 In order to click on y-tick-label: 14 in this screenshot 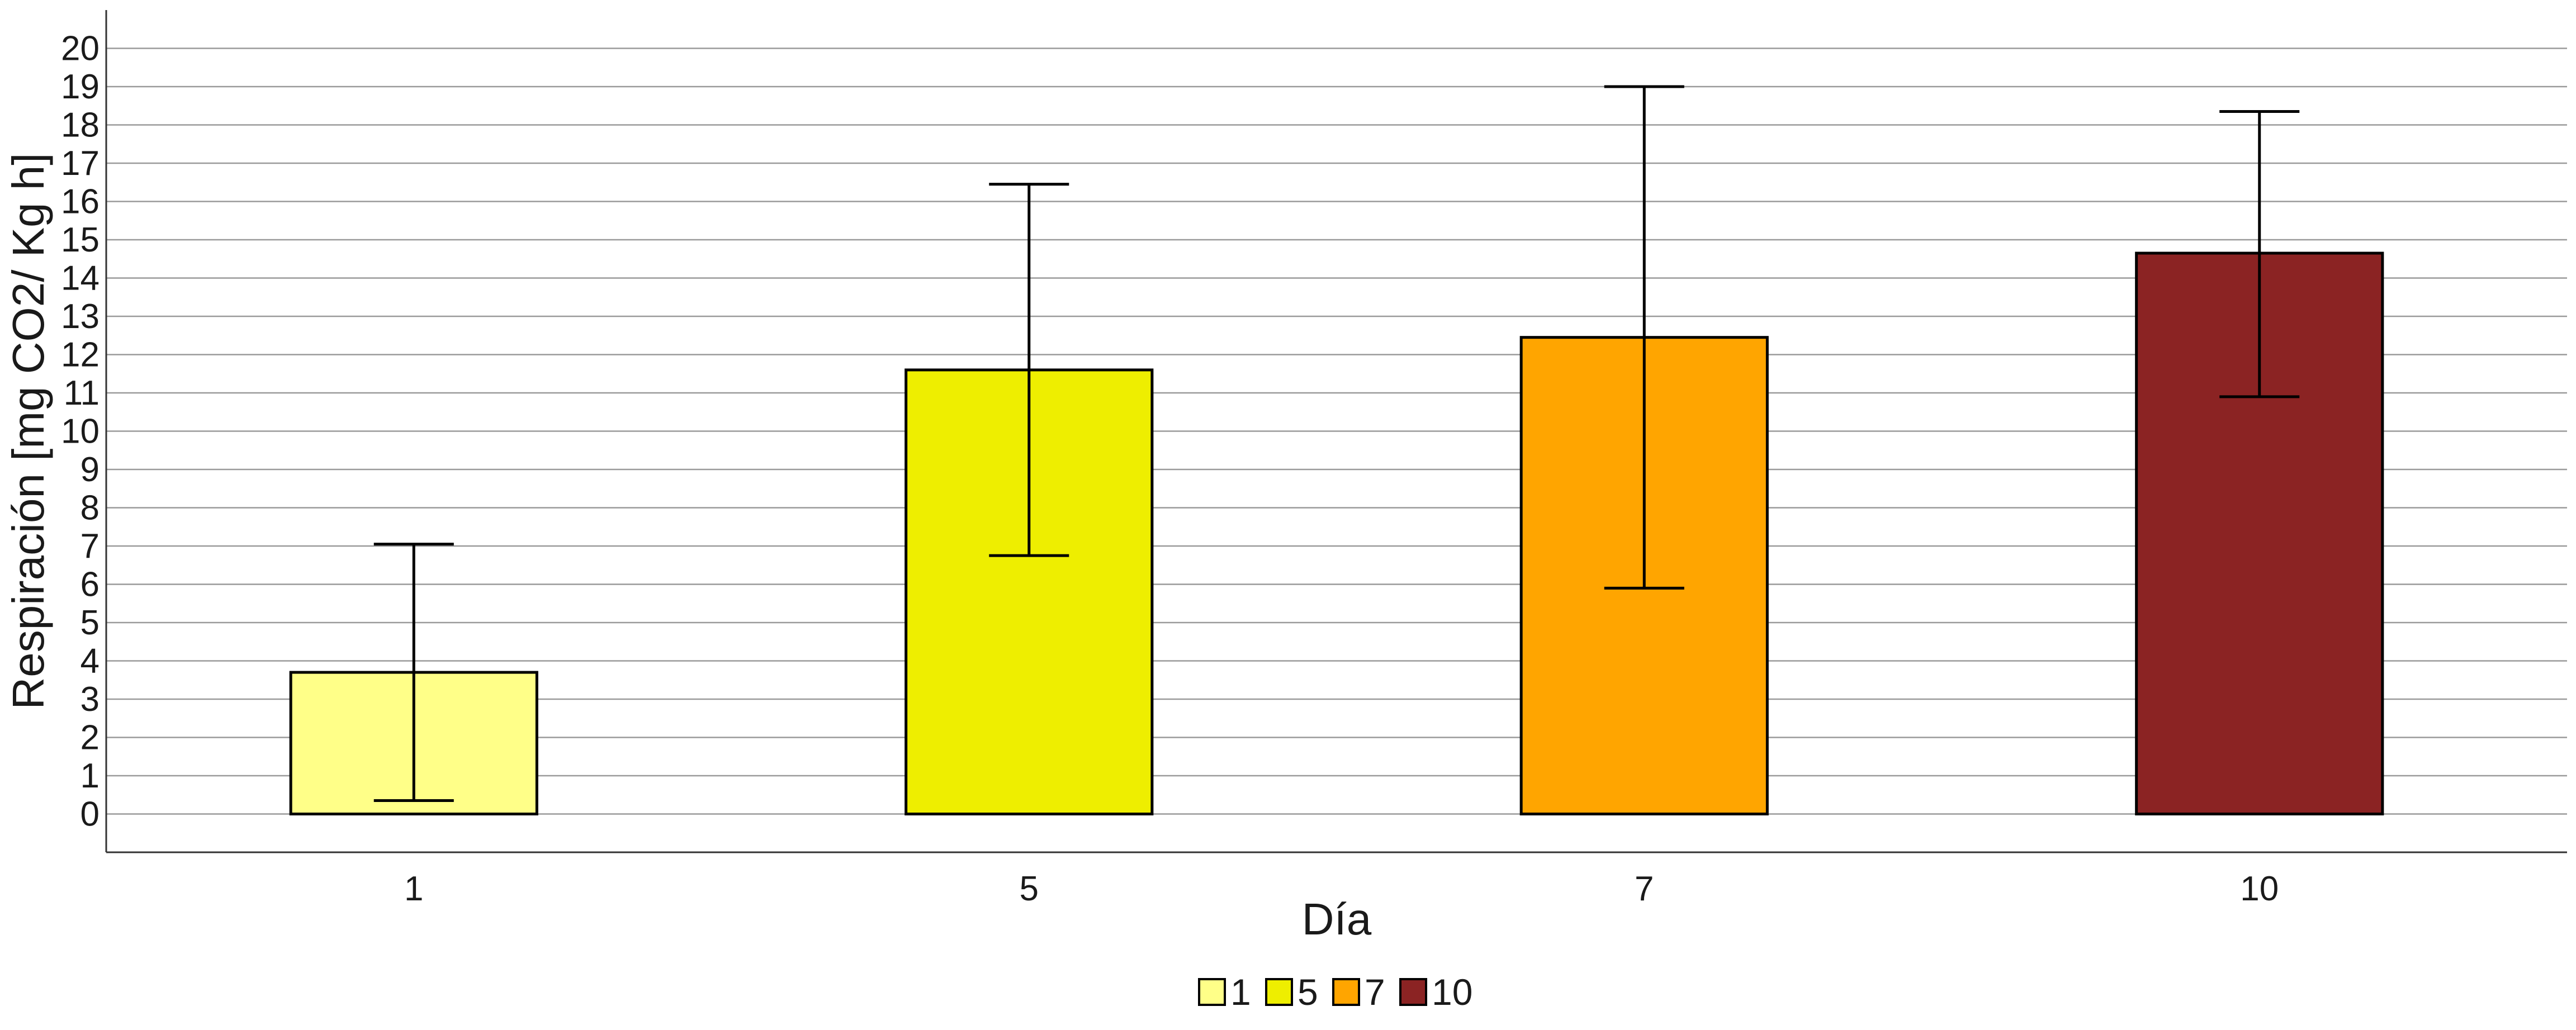, I will do `click(80, 278)`.